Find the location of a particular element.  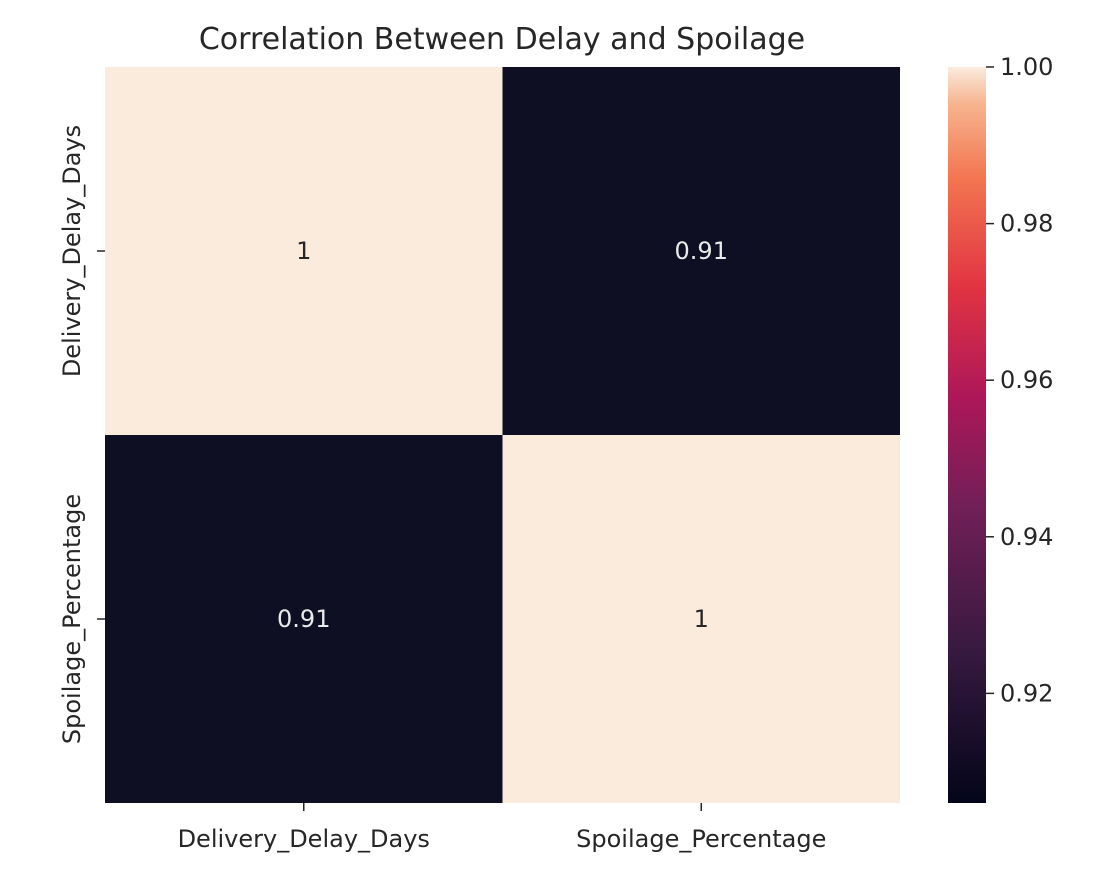

cell-annotation-0-0: 1 is located at coordinates (303, 251).